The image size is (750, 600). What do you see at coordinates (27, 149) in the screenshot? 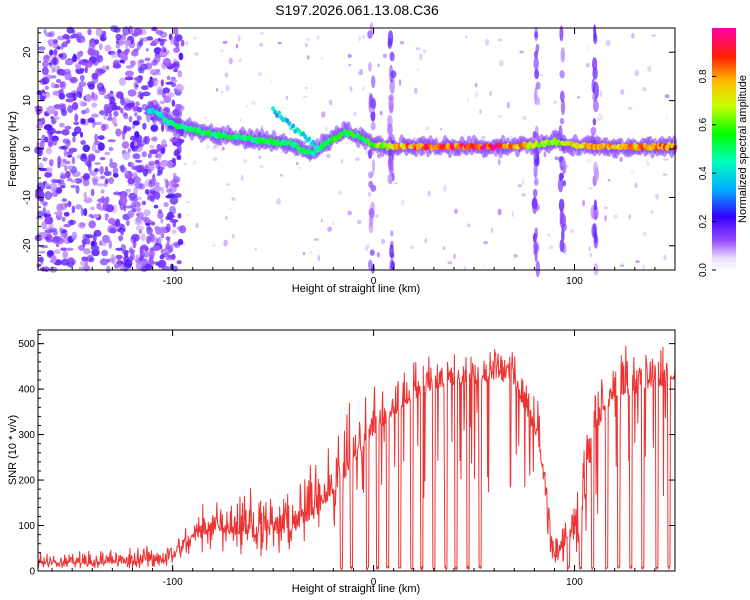
I see `spec-ytick-label: 0` at bounding box center [27, 149].